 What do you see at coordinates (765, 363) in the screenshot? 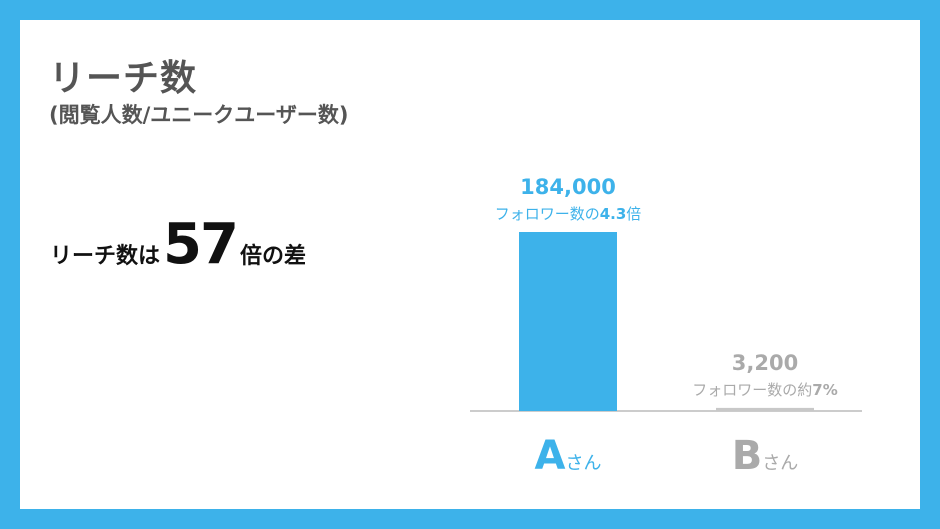
I see `value-label-b: 3,200` at bounding box center [765, 363].